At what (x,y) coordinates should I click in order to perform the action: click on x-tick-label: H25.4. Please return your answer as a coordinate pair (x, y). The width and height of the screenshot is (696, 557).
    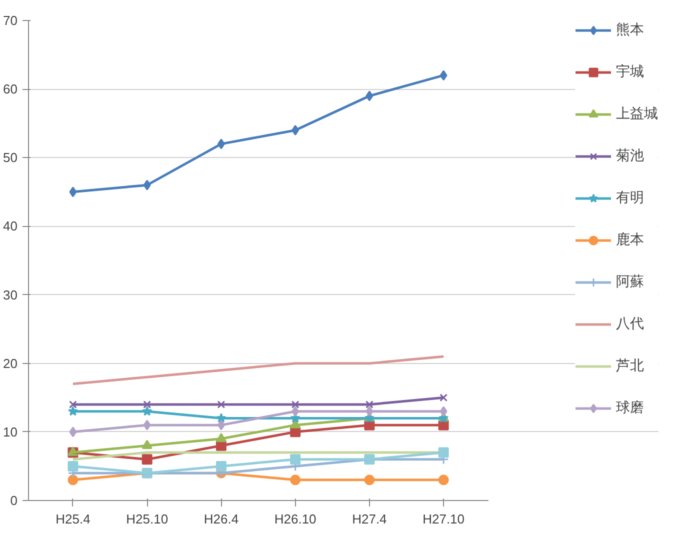
    Looking at the image, I should click on (73, 519).